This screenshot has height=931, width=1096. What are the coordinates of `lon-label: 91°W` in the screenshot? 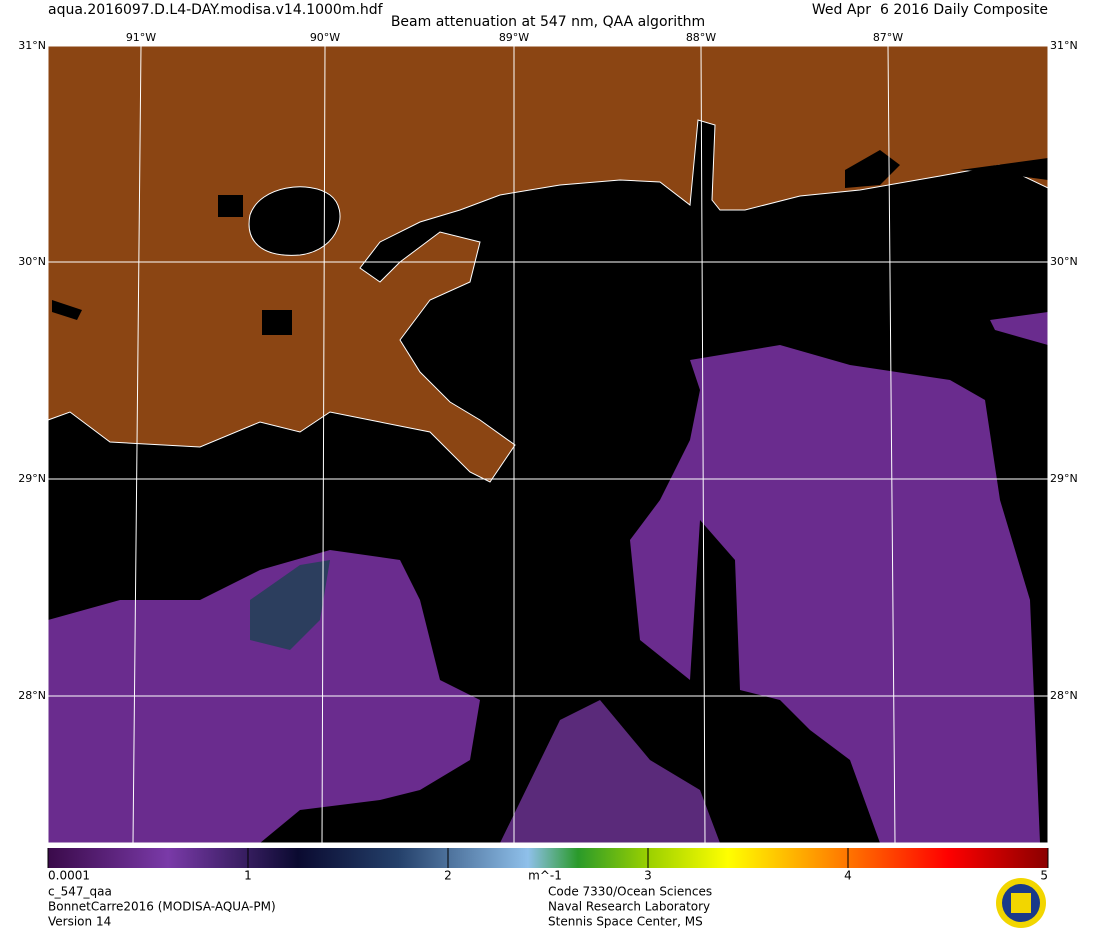 It's located at (141, 37).